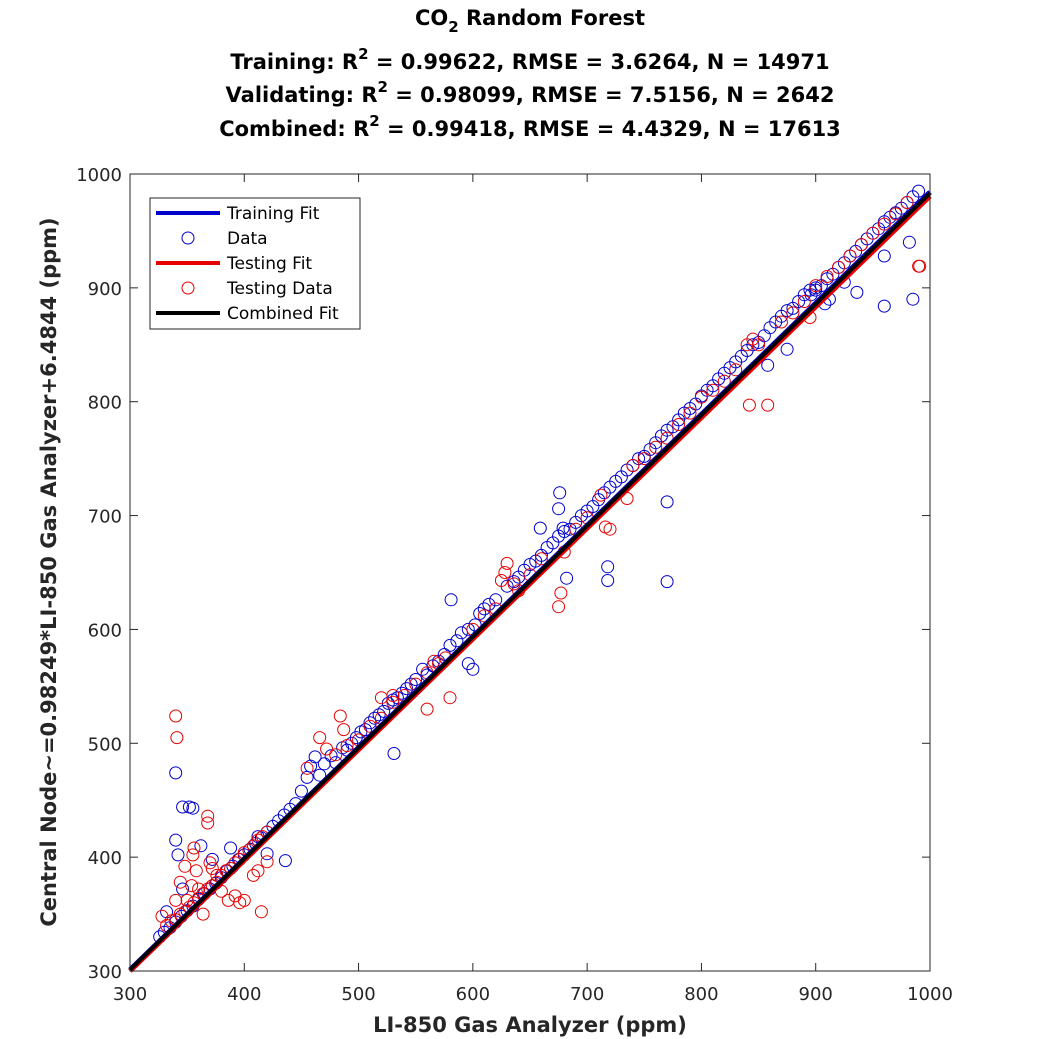 The height and width of the screenshot is (1039, 1039). Describe the element at coordinates (105, 744) in the screenshot. I see `y-tick-label: 500` at that location.